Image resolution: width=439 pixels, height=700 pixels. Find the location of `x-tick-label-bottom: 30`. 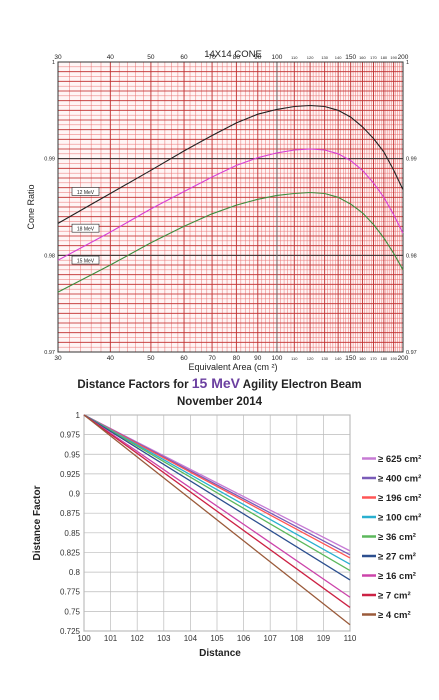

x-tick-label-bottom: 30 is located at coordinates (58, 358).